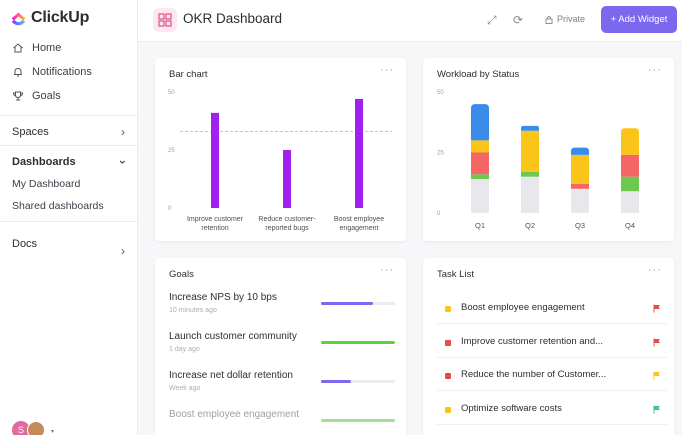  What do you see at coordinates (492, 20) in the screenshot?
I see `expand-icon: ⤢` at bounding box center [492, 20].